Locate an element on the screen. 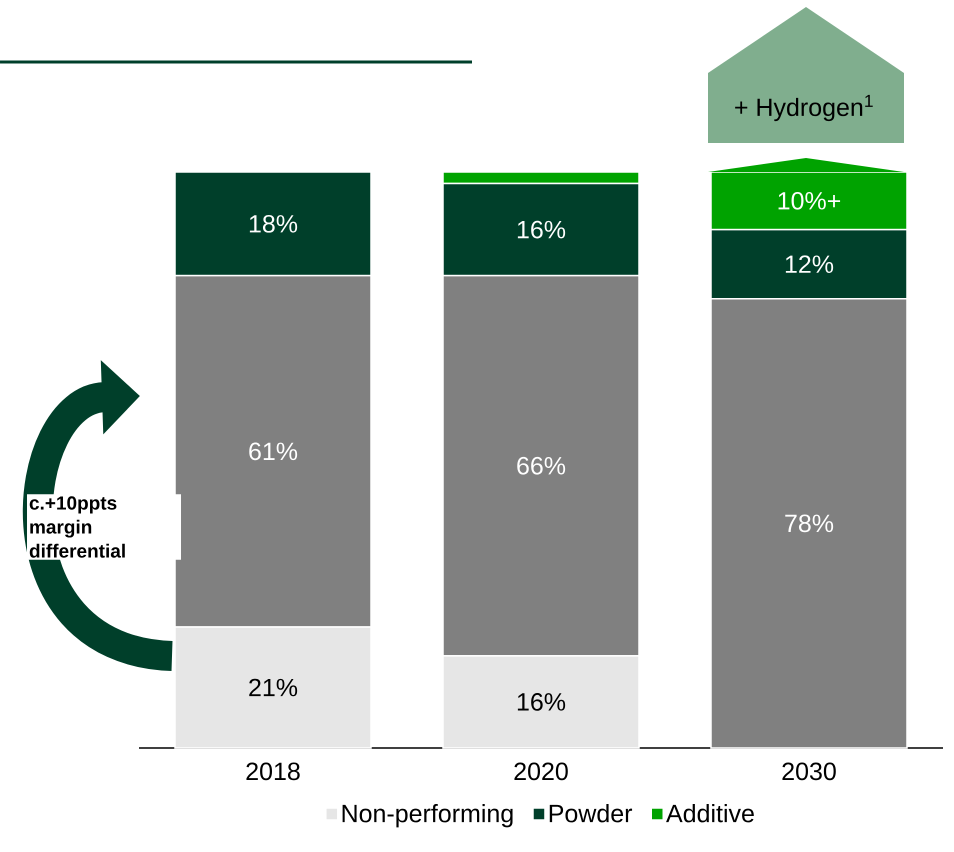 Image resolution: width=954 pixels, height=852 pixels. x-tick-label: 2030 is located at coordinates (809, 771).